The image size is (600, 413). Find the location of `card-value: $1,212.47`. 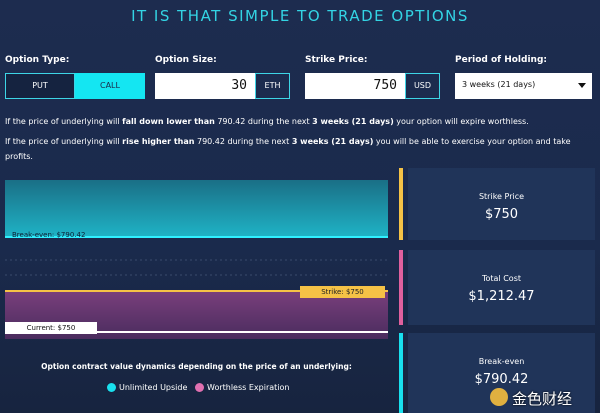

card-value: $1,212.47 is located at coordinates (501, 296).